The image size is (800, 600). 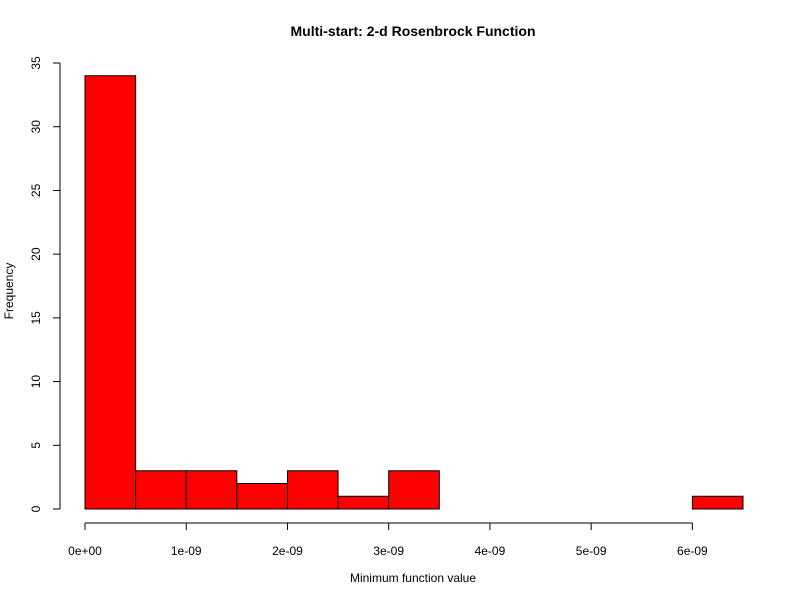 What do you see at coordinates (36, 318) in the screenshot?
I see `y-tick-label: 15` at bounding box center [36, 318].